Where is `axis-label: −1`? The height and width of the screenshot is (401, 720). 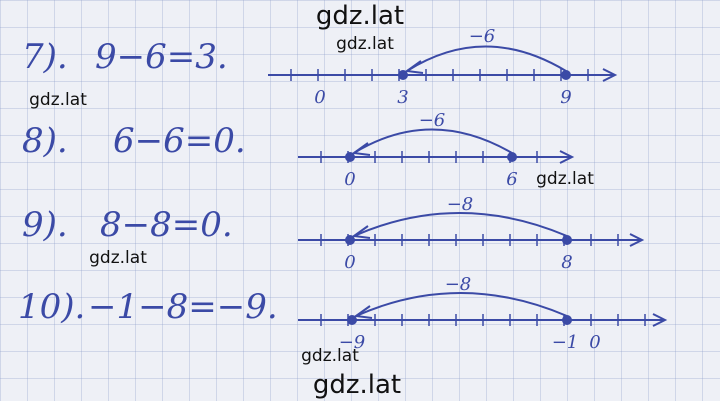
axis-label: −1 is located at coordinates (565, 342).